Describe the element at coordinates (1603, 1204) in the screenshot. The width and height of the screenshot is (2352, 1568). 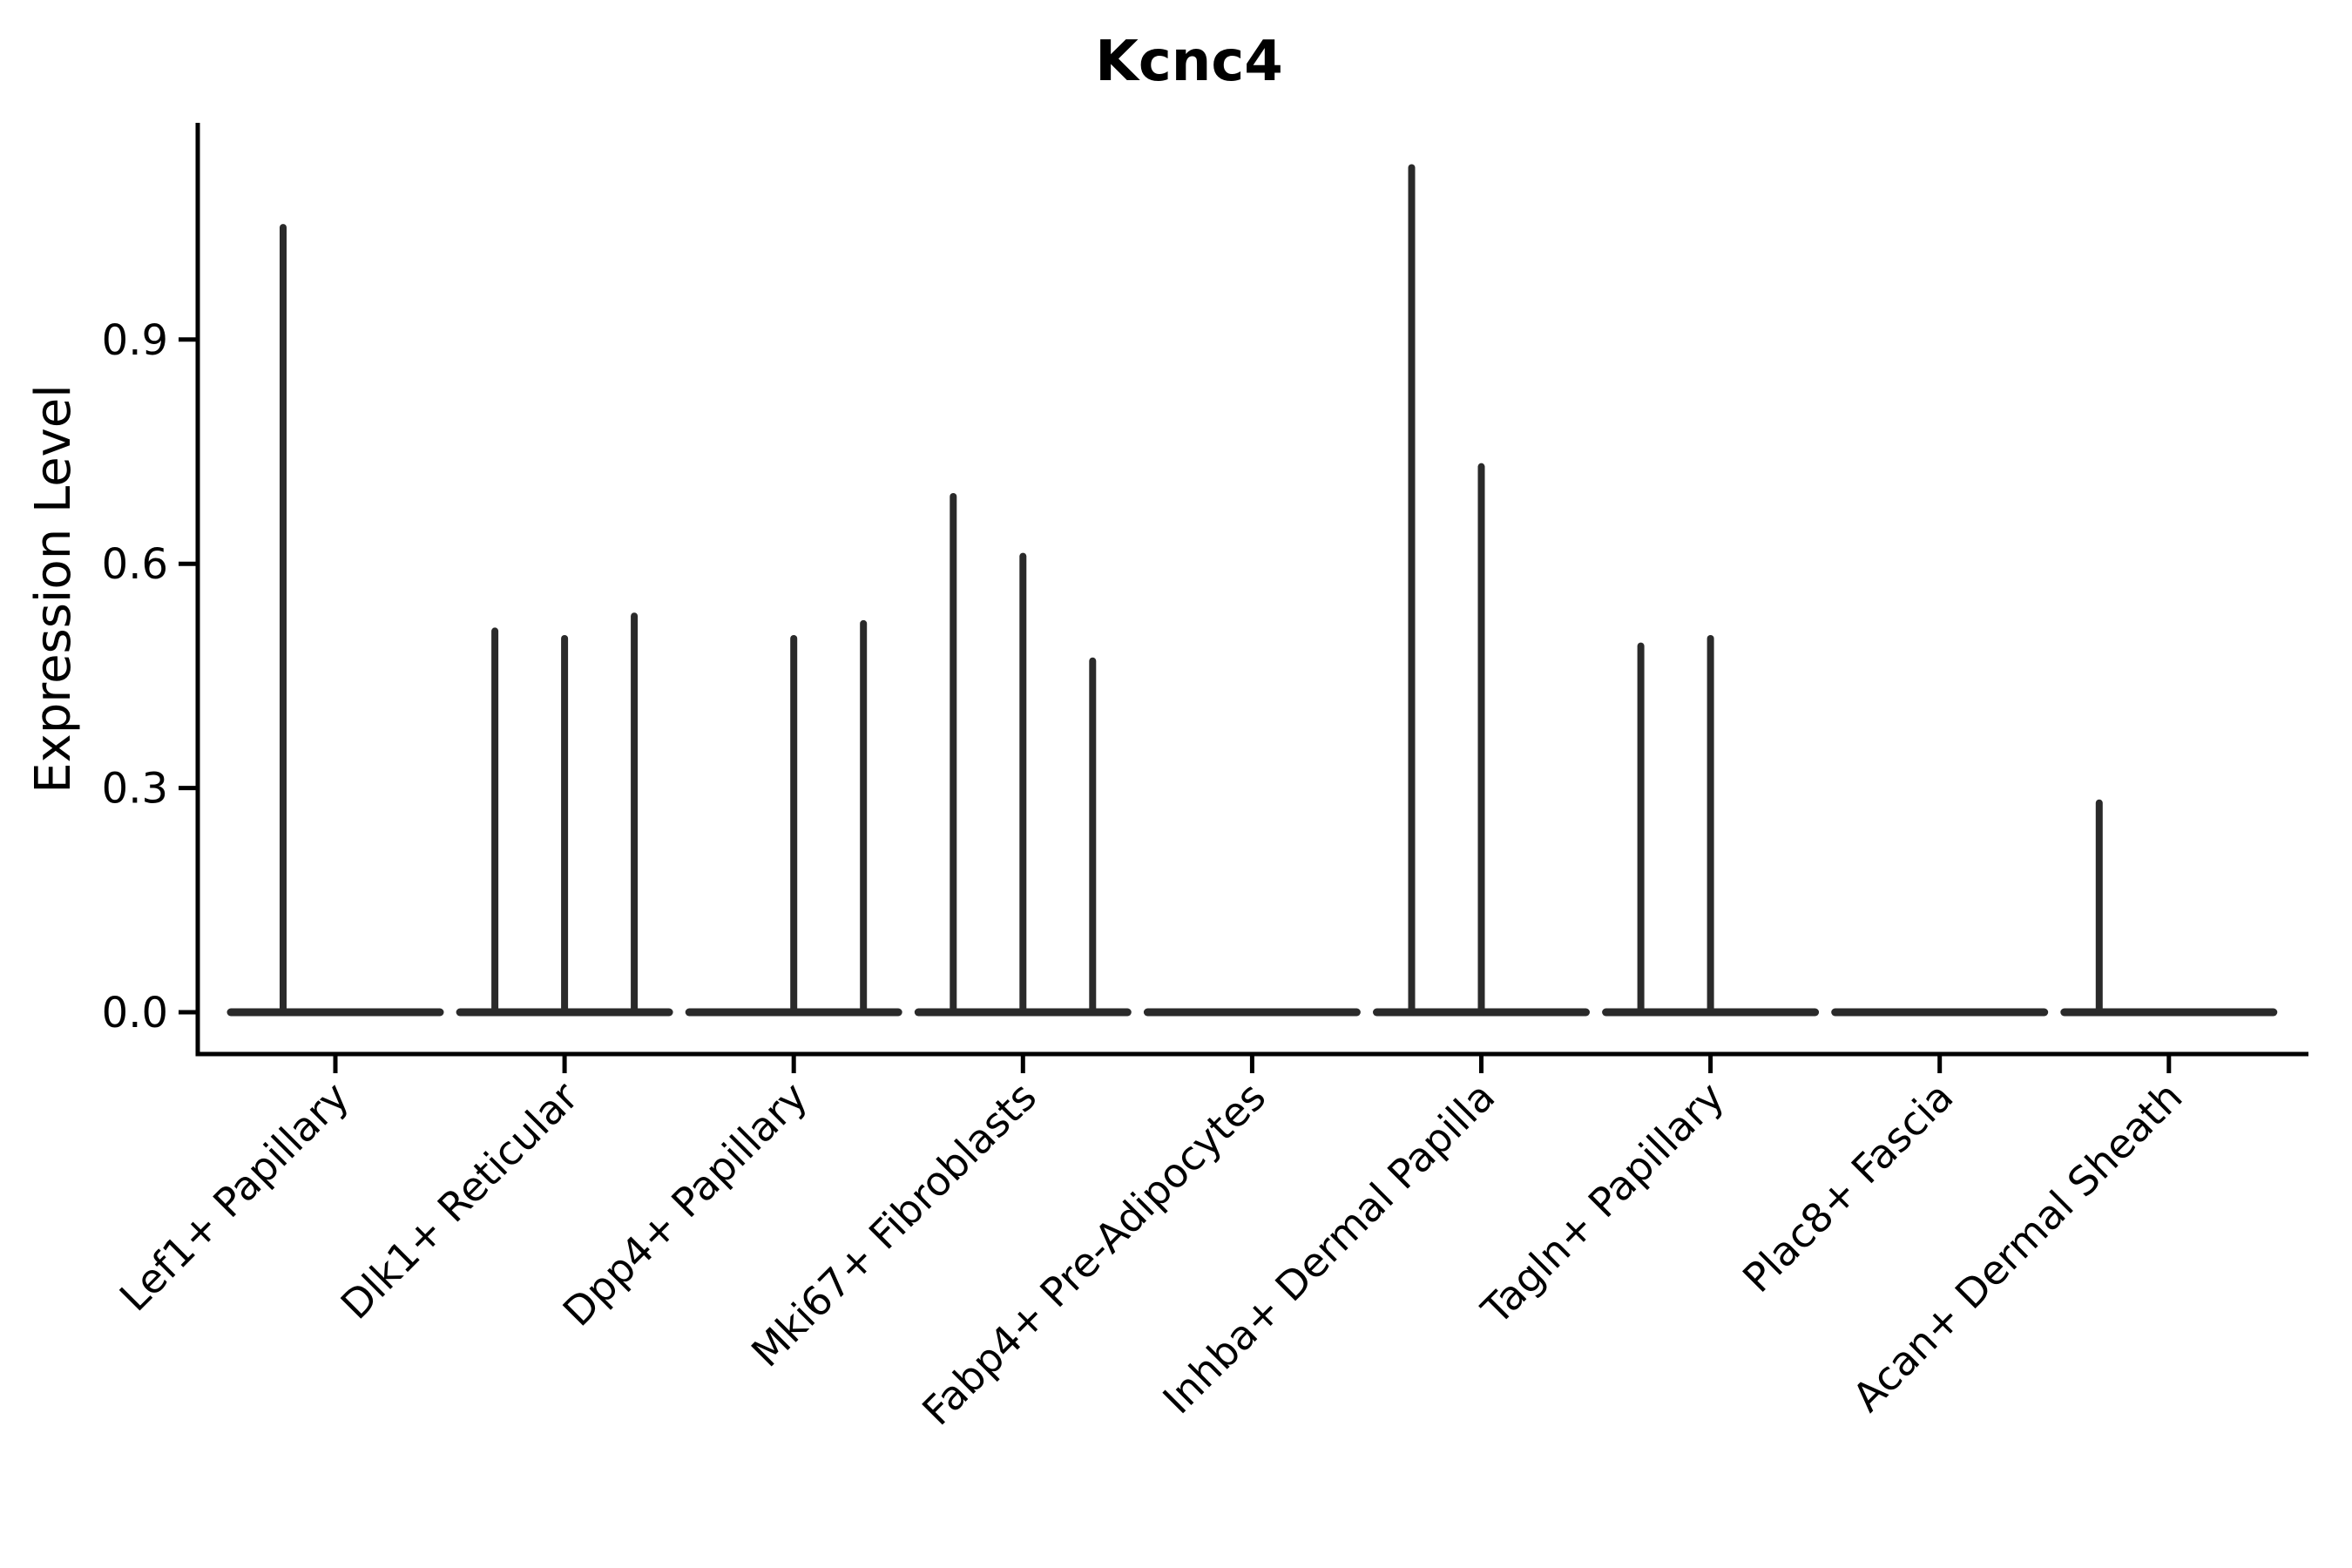
I see `x-category-label: Tagln+ Papillary` at that location.